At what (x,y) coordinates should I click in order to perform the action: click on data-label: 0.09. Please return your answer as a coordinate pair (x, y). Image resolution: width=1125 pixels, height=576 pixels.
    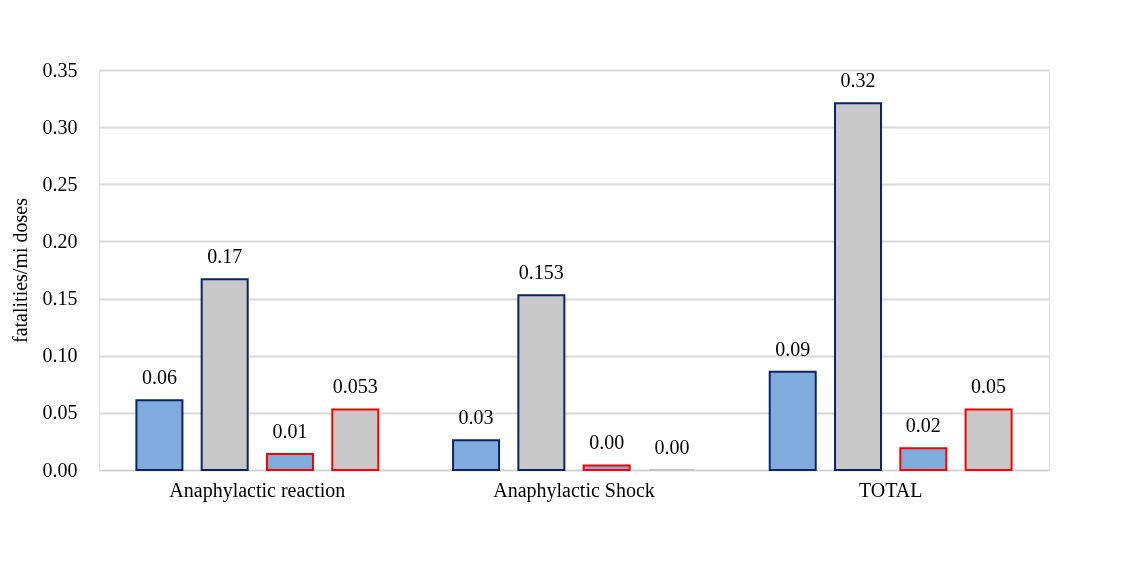
    Looking at the image, I should click on (793, 348).